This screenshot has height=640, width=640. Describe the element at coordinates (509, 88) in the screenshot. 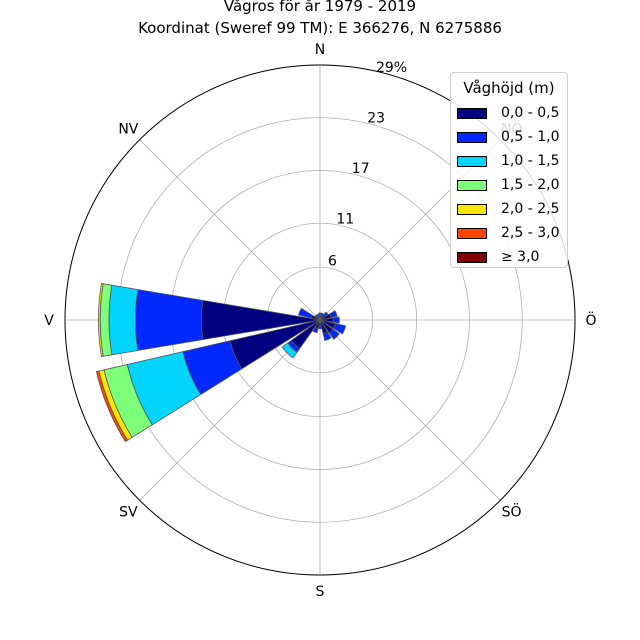

I see `legend-title: Våghöjd (m)` at that location.